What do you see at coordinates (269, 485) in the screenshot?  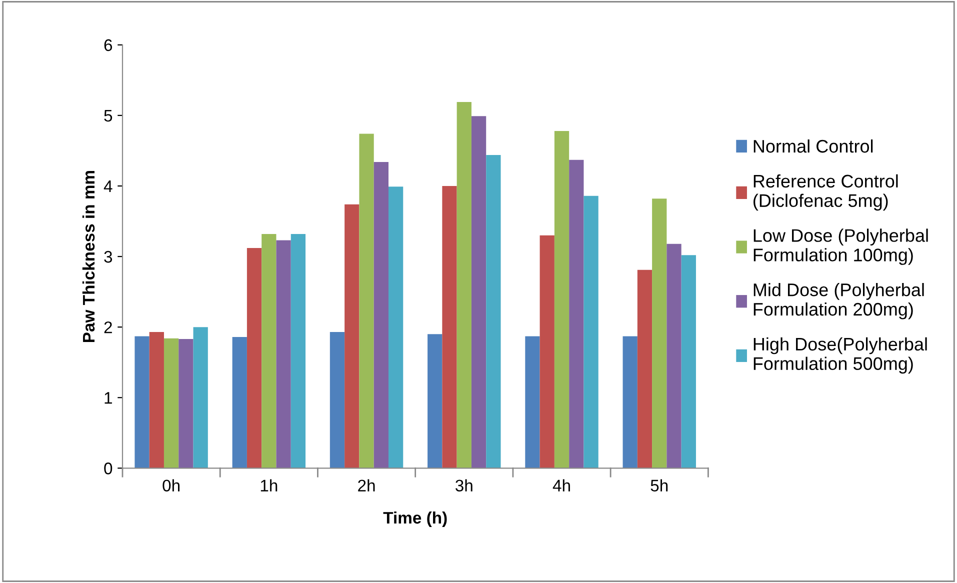 I see `x-tick-label: 1h` at bounding box center [269, 485].